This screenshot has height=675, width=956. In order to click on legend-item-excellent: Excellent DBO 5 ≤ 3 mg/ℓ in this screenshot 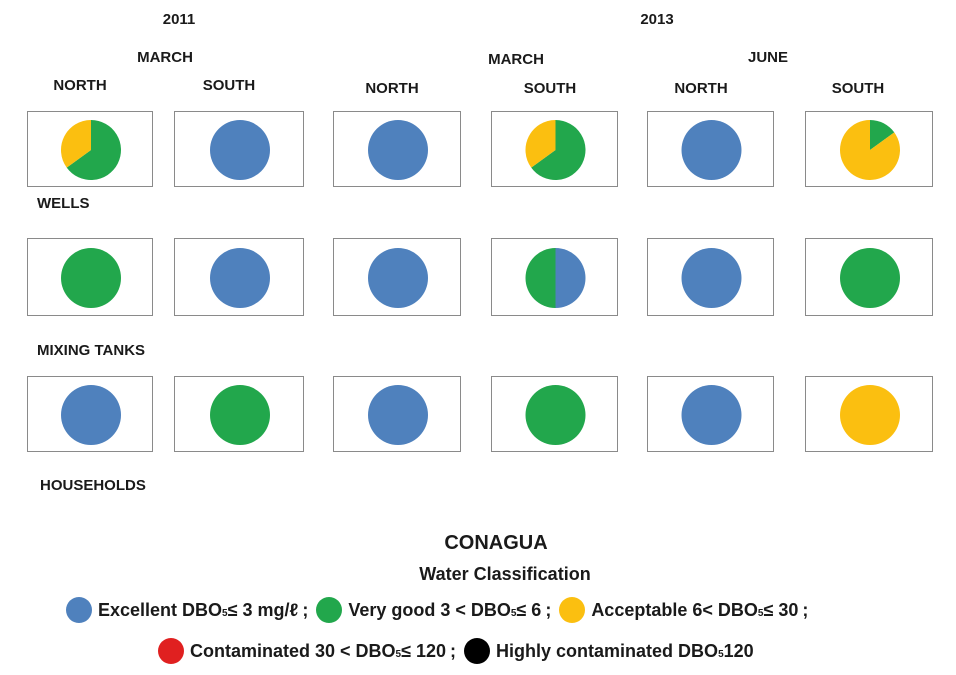, I will do `click(182, 610)`.